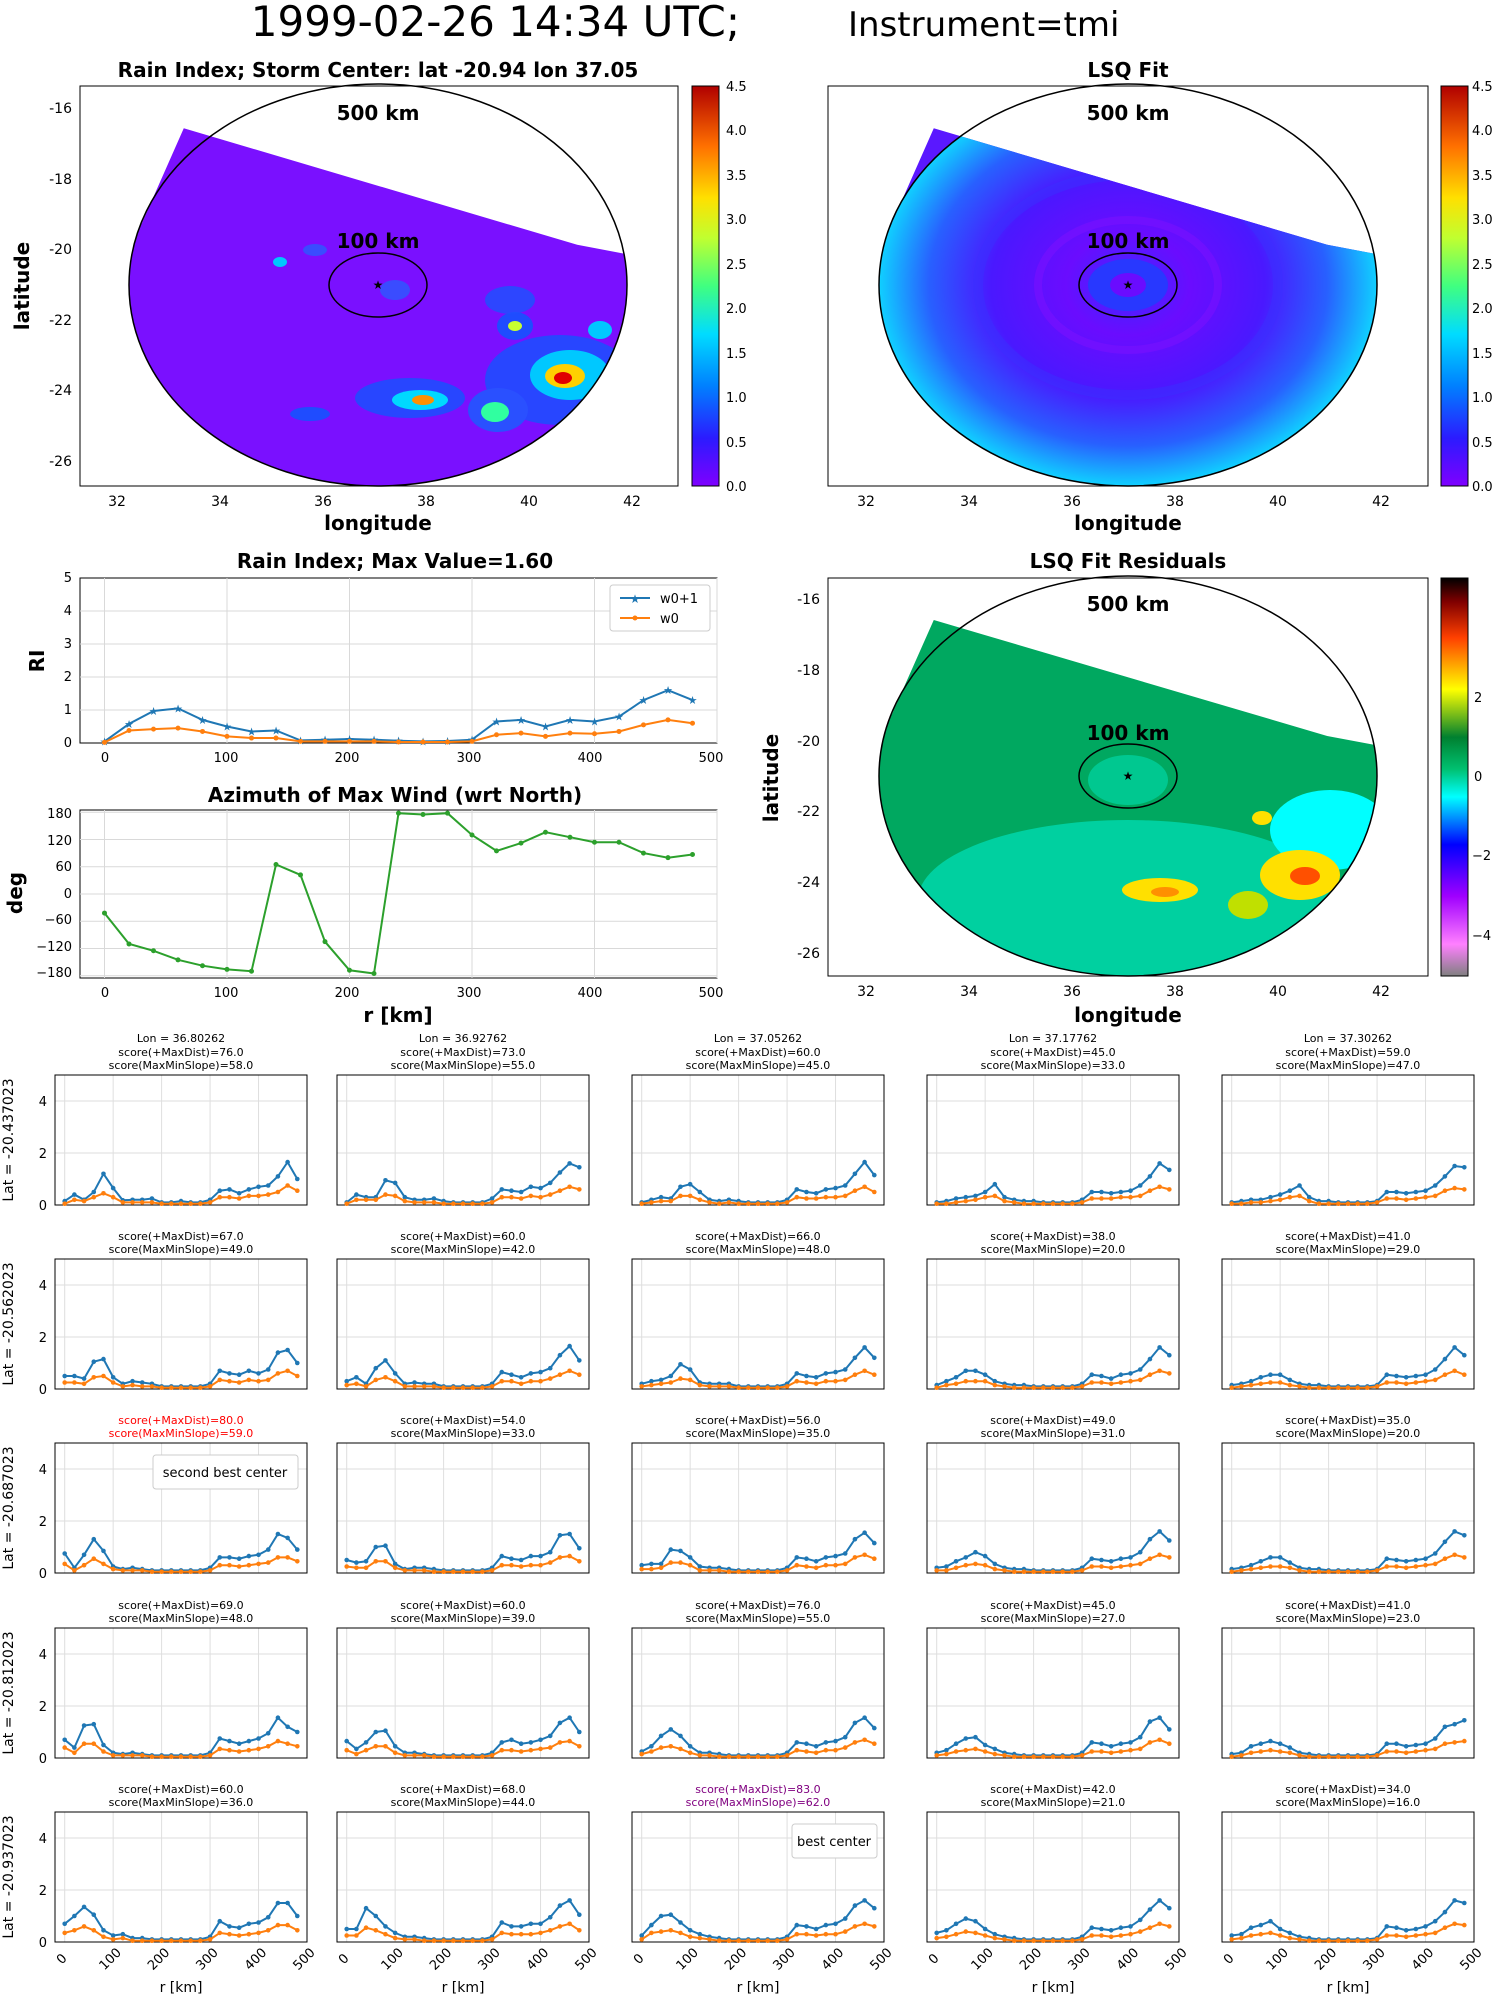 This screenshot has width=1500, height=2000. Describe the element at coordinates (969, 992) in the screenshot. I see `tick-label: 34` at that location.